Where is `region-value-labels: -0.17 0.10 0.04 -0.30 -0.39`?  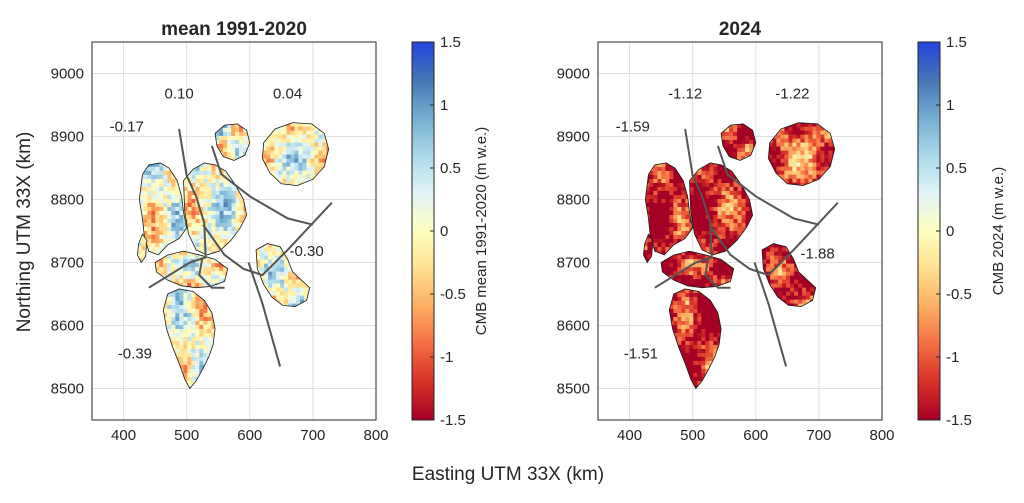
region-value-labels: -0.17 0.10 0.04 -0.30 -0.39 is located at coordinates (217, 224).